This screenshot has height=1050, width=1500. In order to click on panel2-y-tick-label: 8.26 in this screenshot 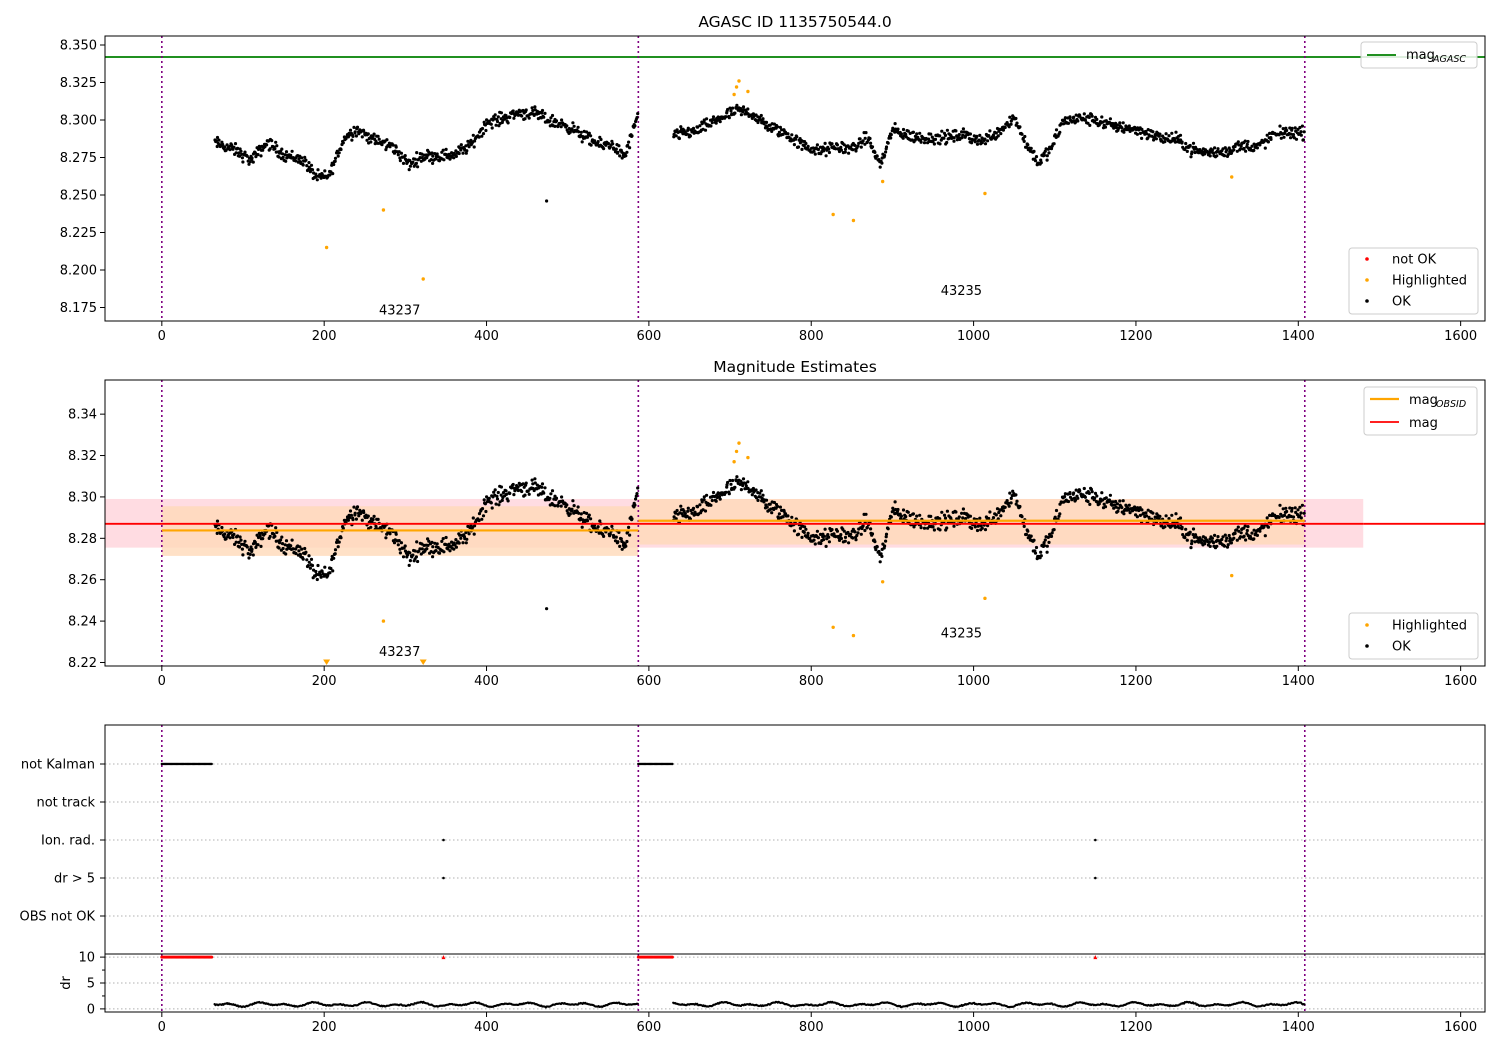, I will do `click(82, 580)`.